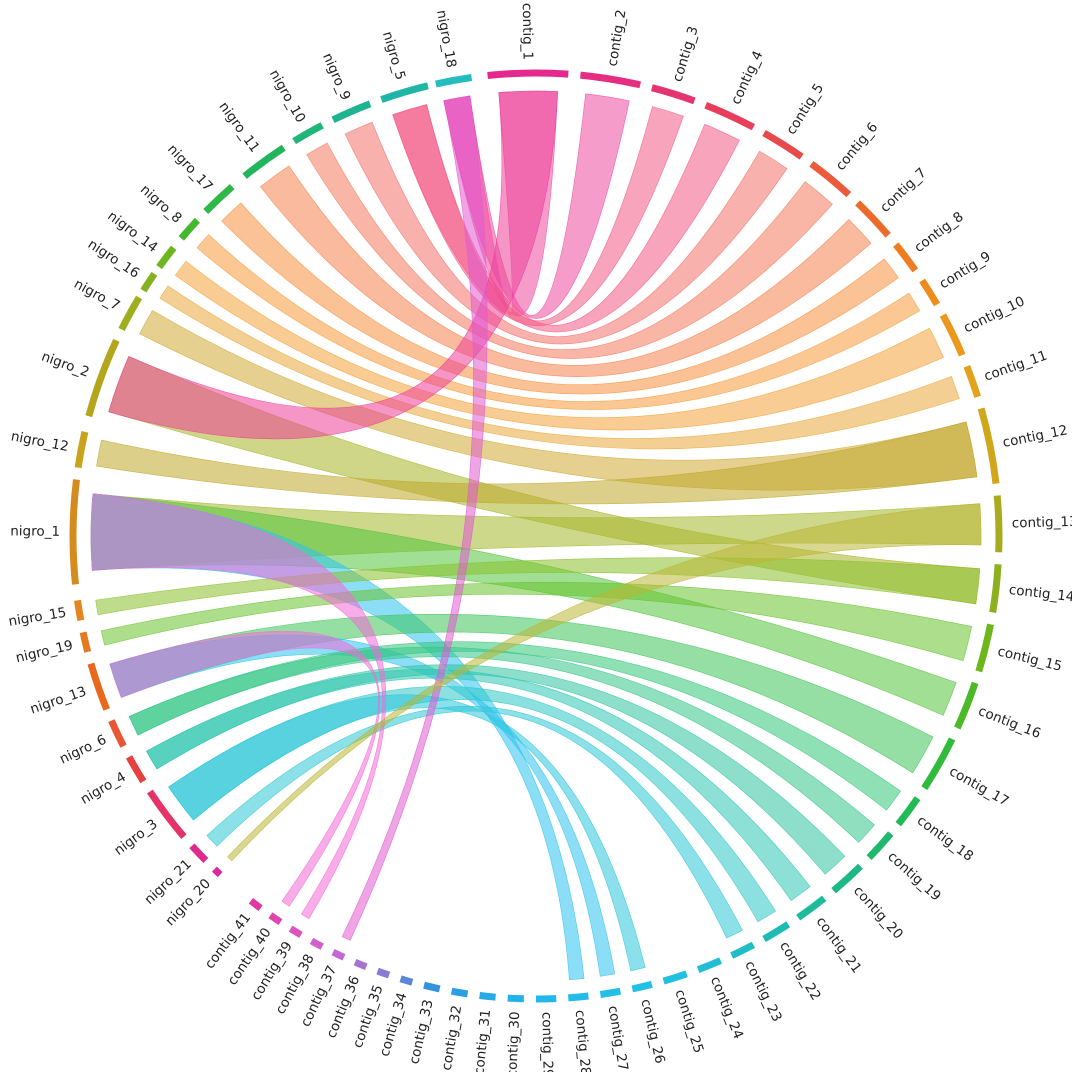 Image resolution: width=1072 pixels, height=1072 pixels. Describe the element at coordinates (800, 971) in the screenshot. I see `label-contig-22: contig_22` at that location.